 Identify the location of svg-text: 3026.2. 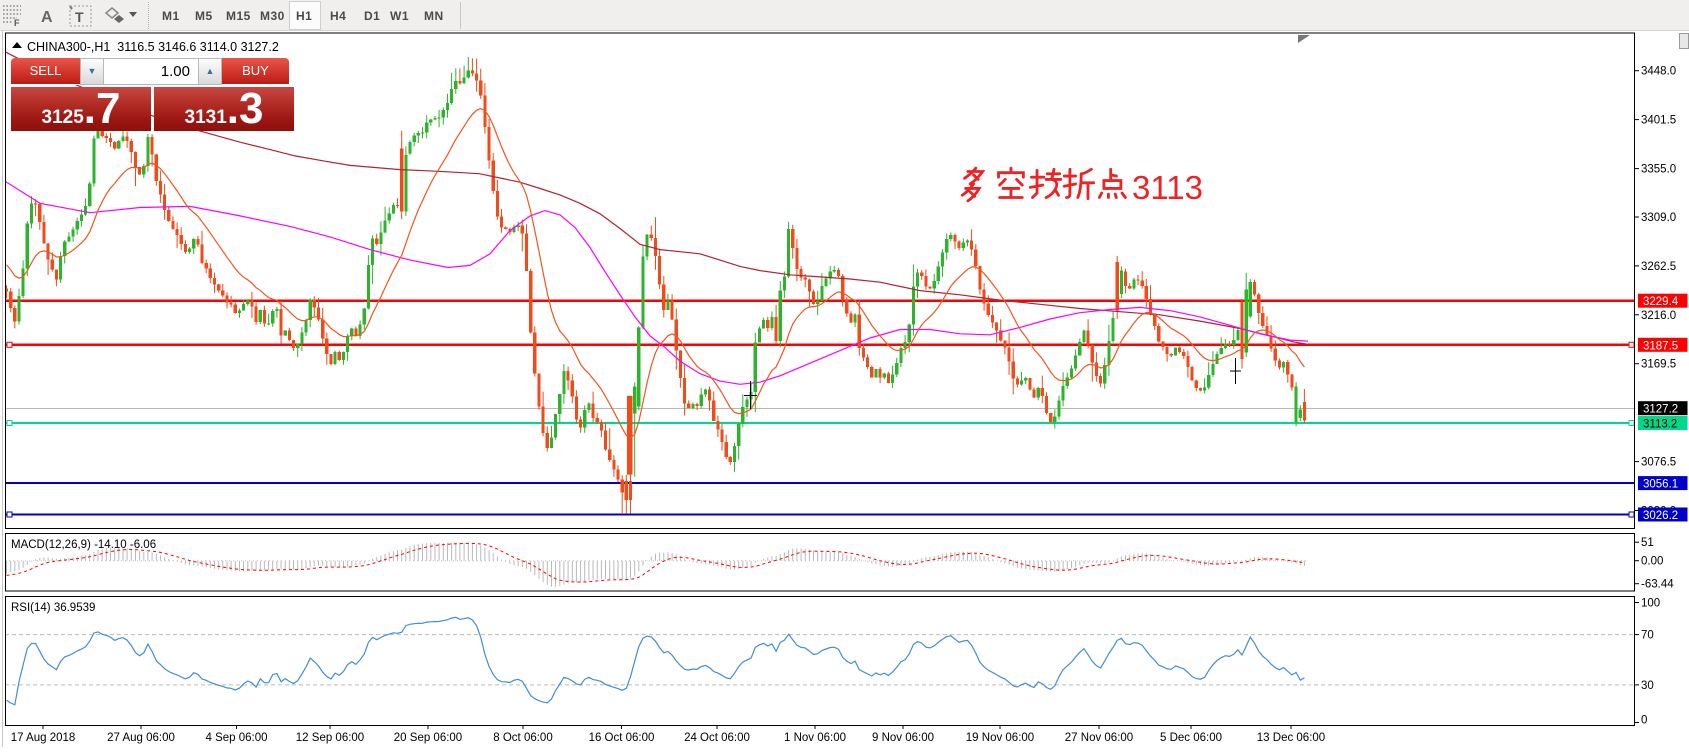
(1660, 516).